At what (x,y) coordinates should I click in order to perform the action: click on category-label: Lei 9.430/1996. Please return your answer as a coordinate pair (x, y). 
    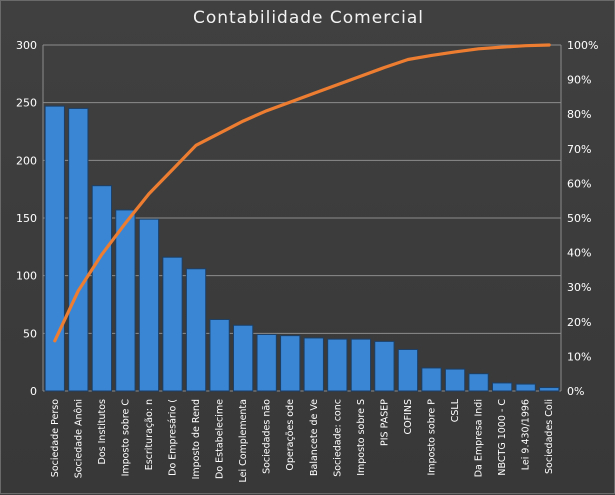
    Looking at the image, I should click on (526, 434).